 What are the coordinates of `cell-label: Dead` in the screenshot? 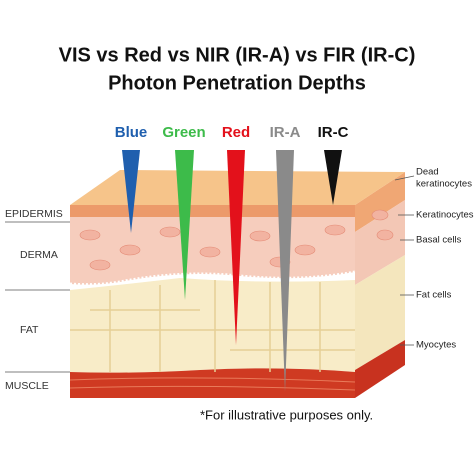 It's located at (427, 172).